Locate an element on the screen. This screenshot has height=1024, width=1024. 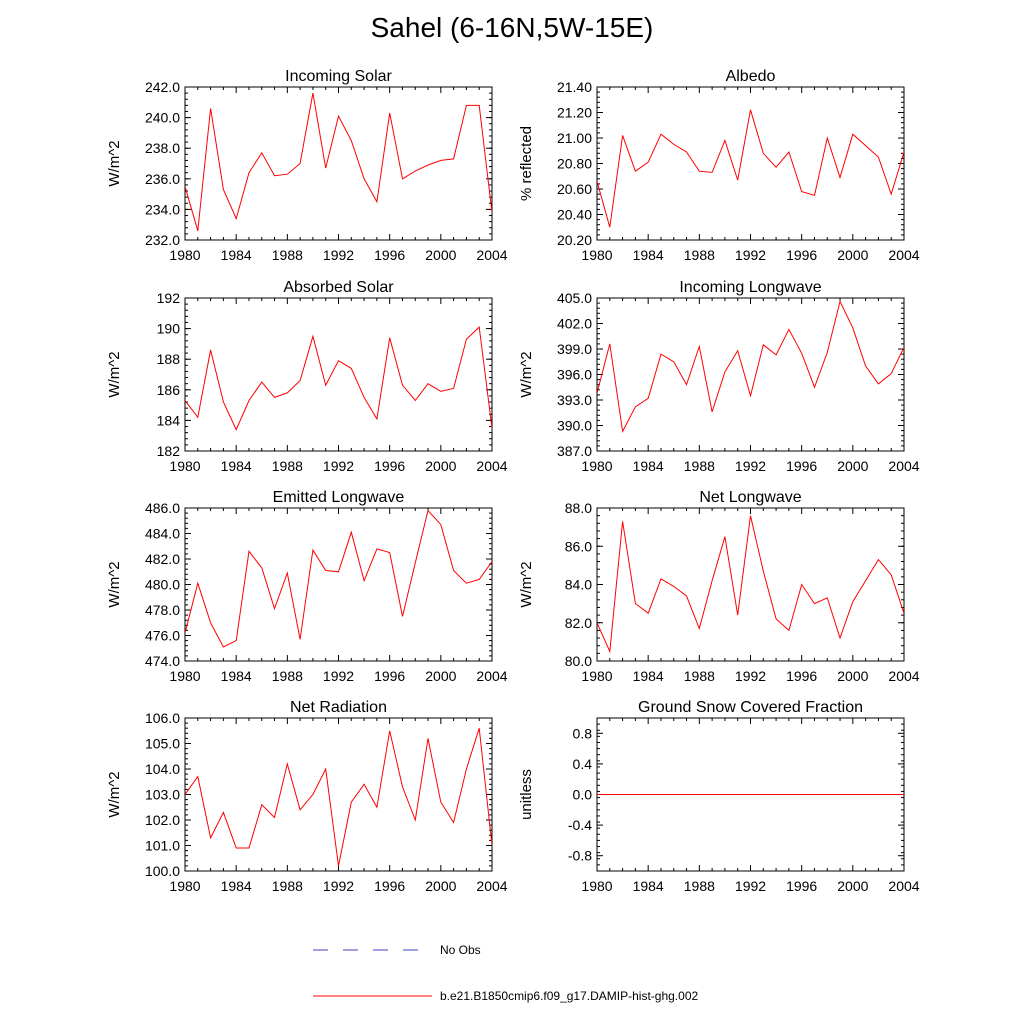
y-tick-label: 80.0 is located at coordinates (578, 661).